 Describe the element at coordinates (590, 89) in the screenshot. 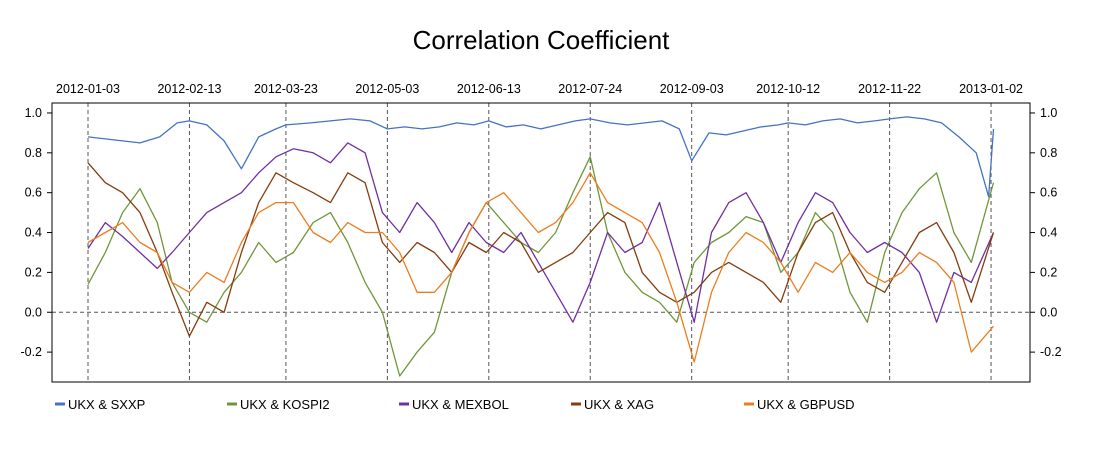

I see `x-tick-label: 2012-07-24` at that location.